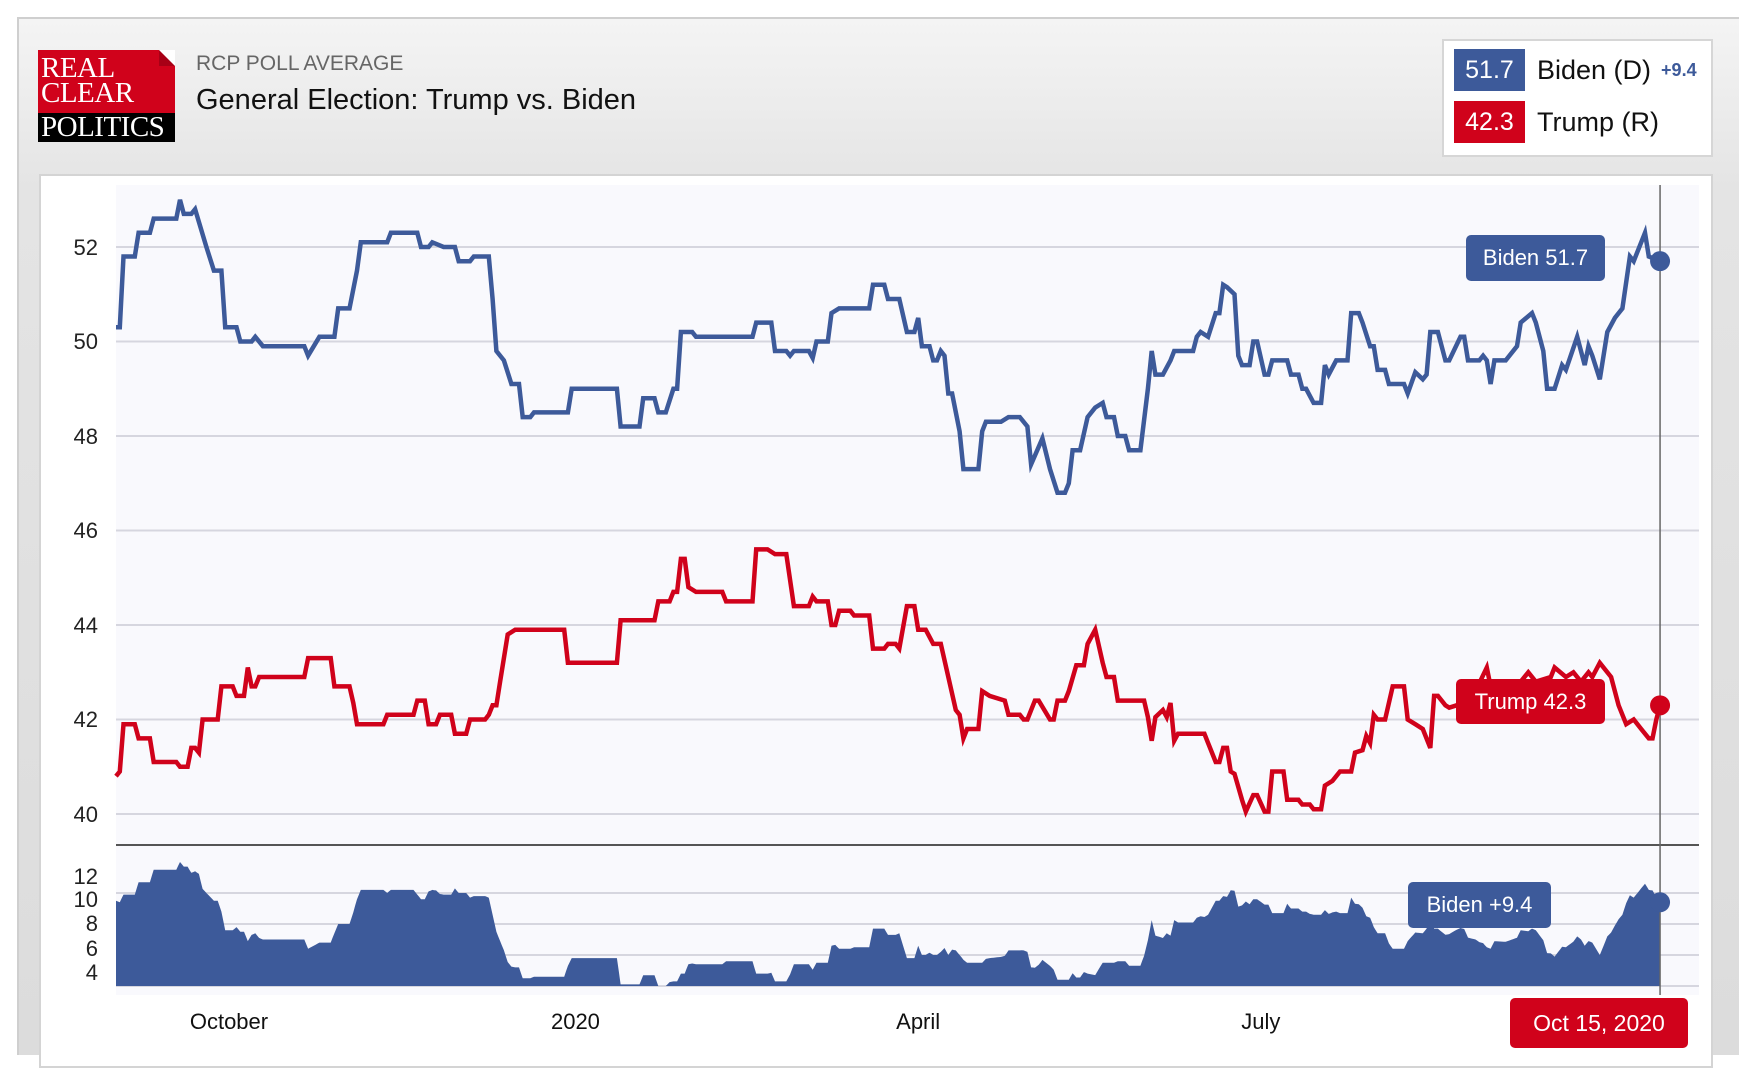 The width and height of the screenshot is (1739, 1068). Describe the element at coordinates (86, 719) in the screenshot. I see `y-tick-42: 42` at that location.